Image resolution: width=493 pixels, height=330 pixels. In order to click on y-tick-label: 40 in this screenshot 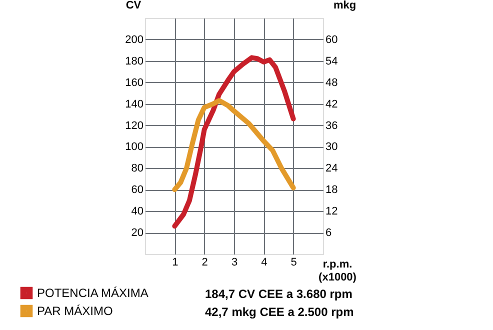, I will do `click(137, 212)`.